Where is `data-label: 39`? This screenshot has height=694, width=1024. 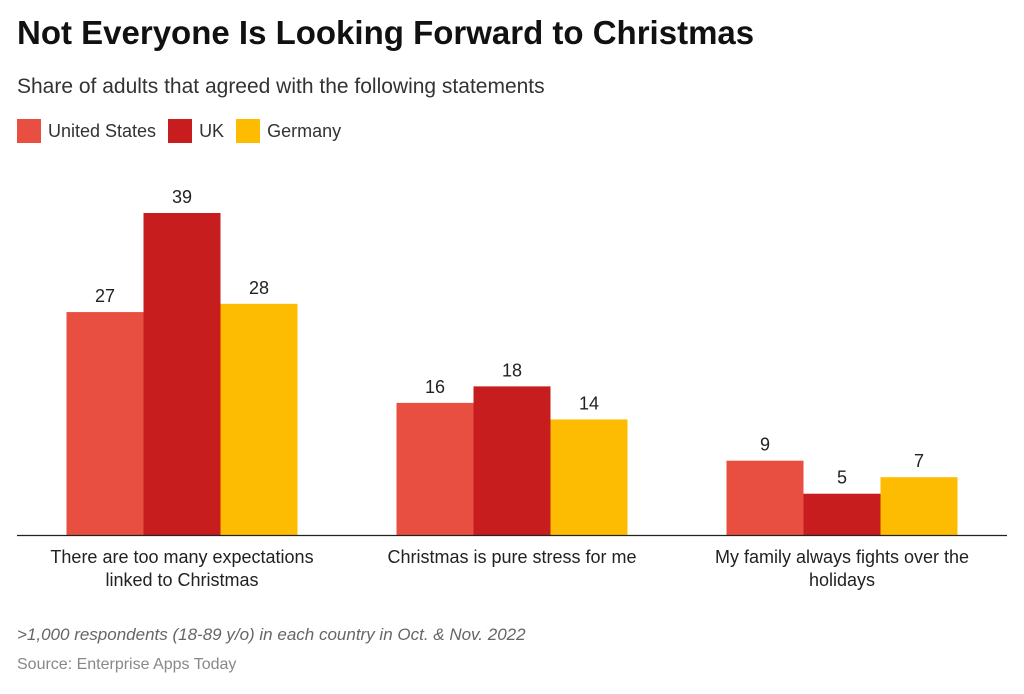
data-label: 39 is located at coordinates (182, 197).